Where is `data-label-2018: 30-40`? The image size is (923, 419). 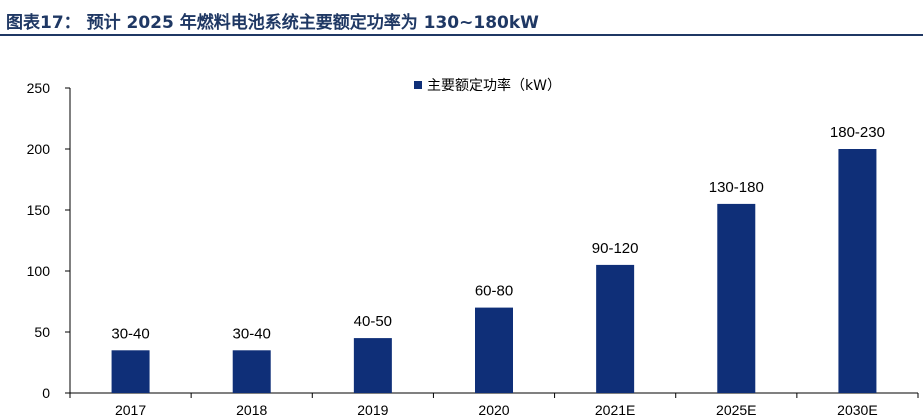 data-label-2018: 30-40 is located at coordinates (252, 333).